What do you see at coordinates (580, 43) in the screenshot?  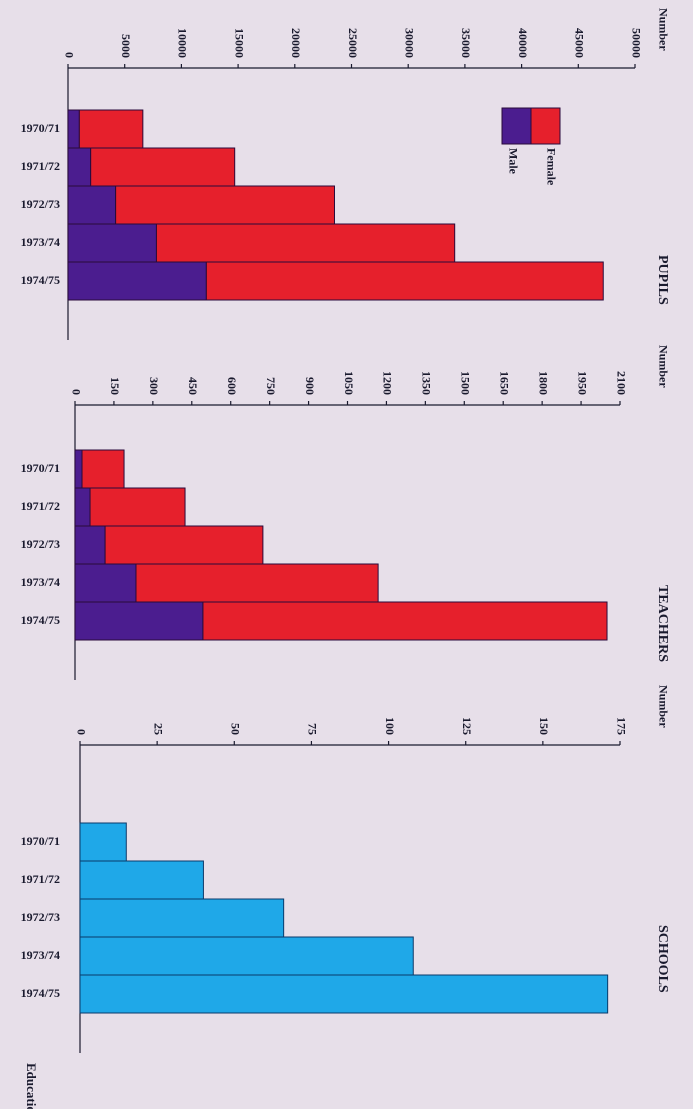 I see `x-tick-label: 45000` at bounding box center [580, 43].